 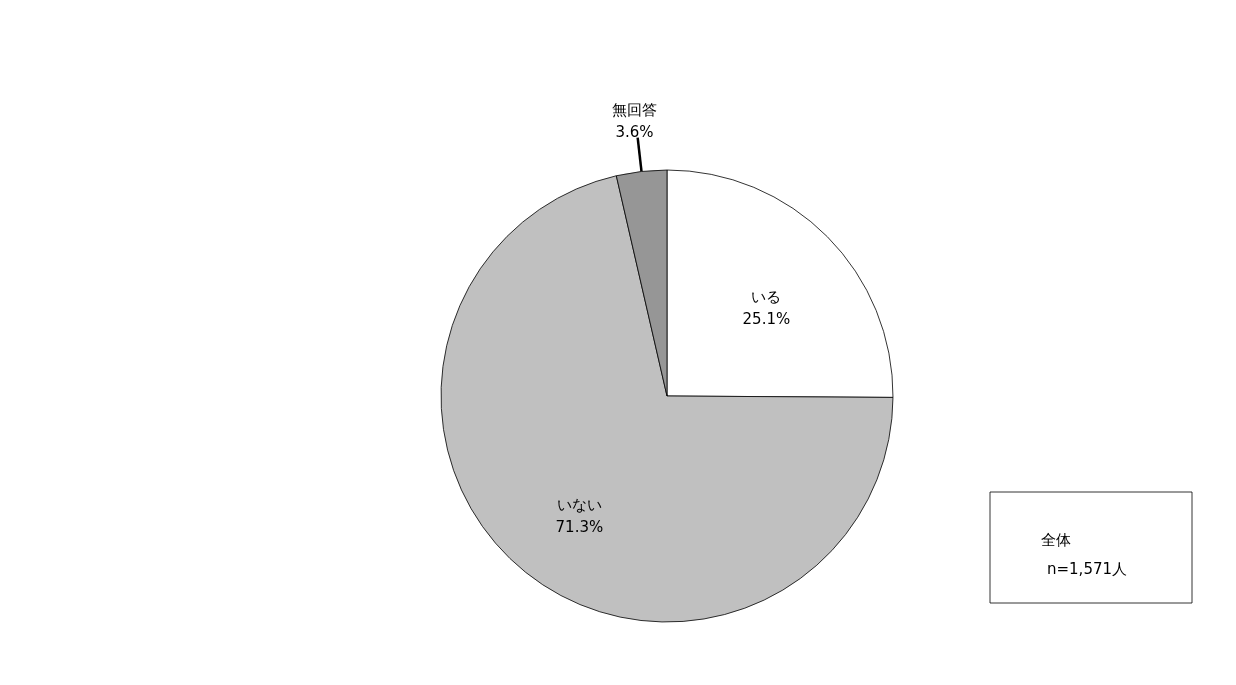 I want to click on data-label: 3.6%, so click(x=634, y=131).